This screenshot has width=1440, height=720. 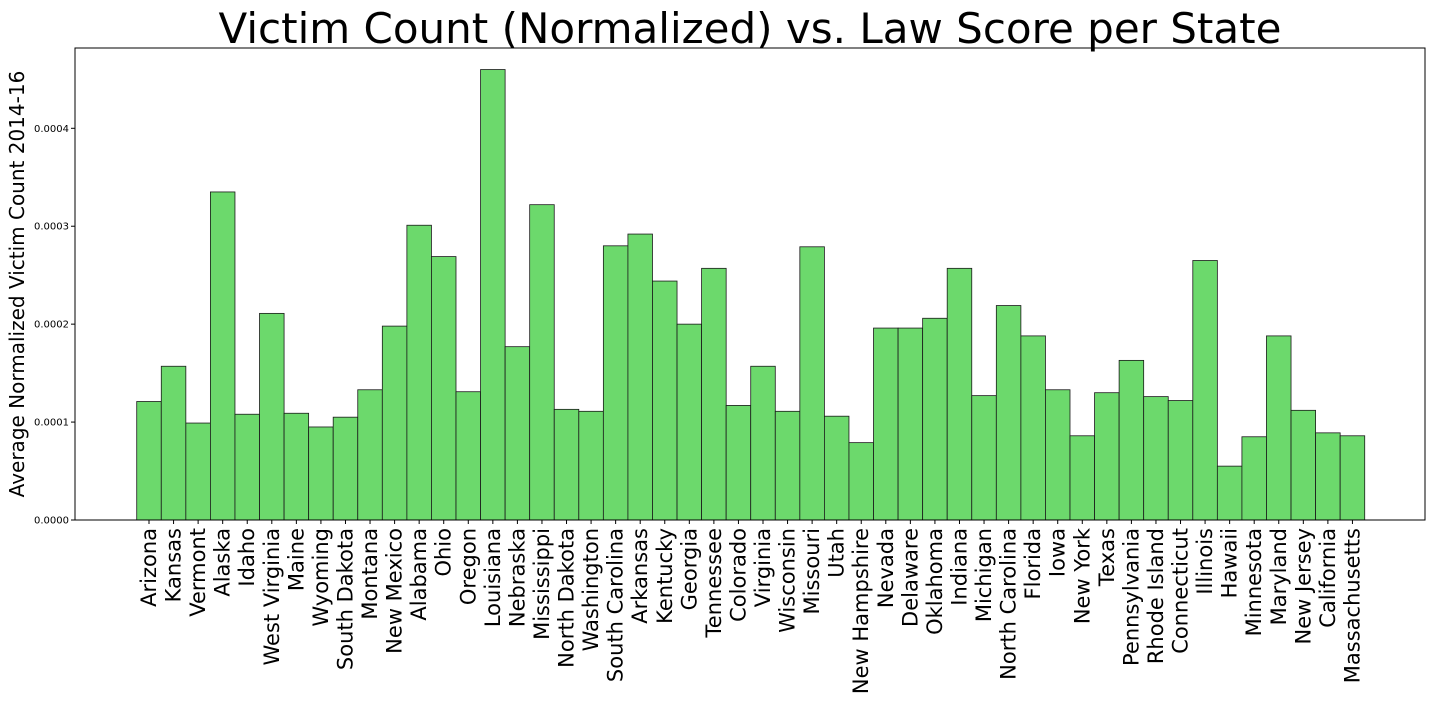 What do you see at coordinates (1352, 478) in the screenshot?
I see `bar-massachusetts` at bounding box center [1352, 478].